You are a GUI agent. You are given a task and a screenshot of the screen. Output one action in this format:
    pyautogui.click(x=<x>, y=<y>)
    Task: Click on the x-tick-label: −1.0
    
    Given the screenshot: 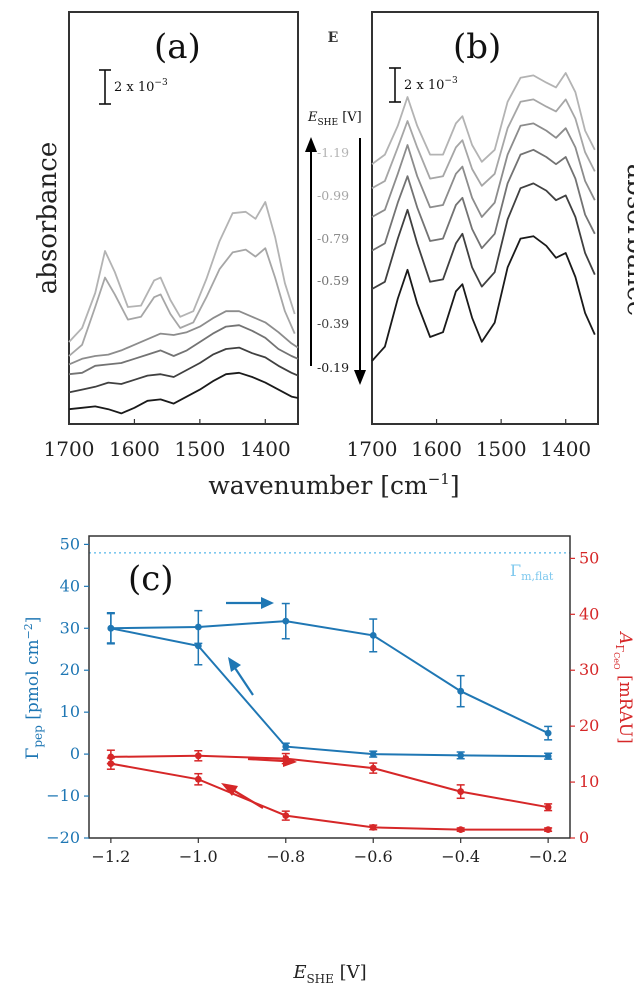 What is the action you would take?
    pyautogui.click(x=198, y=856)
    